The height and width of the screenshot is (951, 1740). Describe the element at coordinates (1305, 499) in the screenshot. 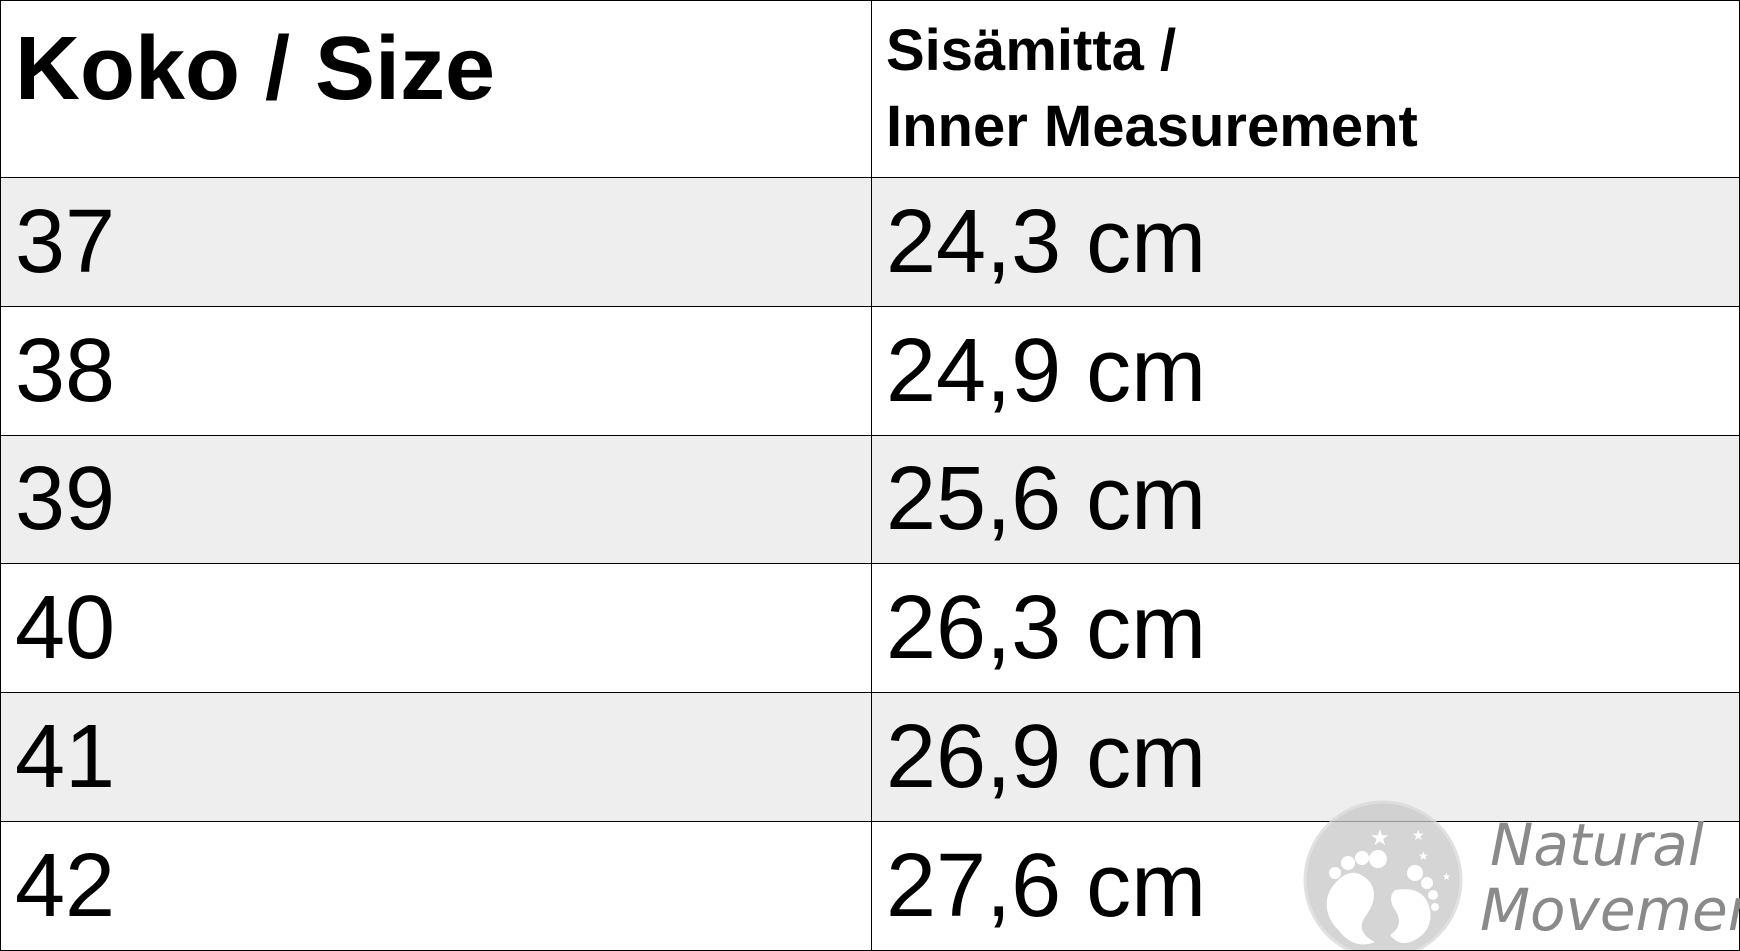

I see `measurement-cell: 25,6 cm` at that location.